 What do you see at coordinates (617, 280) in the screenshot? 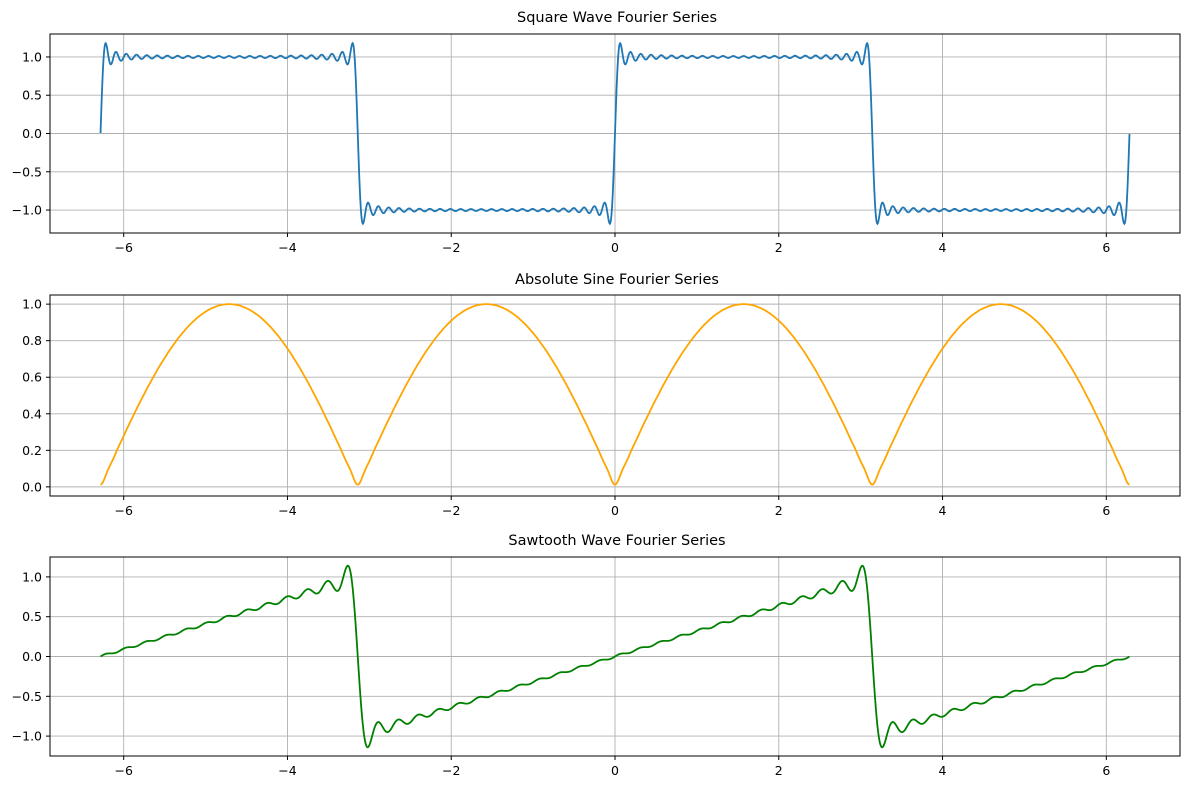
I see `absolute-sine-title: Absolute Sine Fourier Series` at bounding box center [617, 280].